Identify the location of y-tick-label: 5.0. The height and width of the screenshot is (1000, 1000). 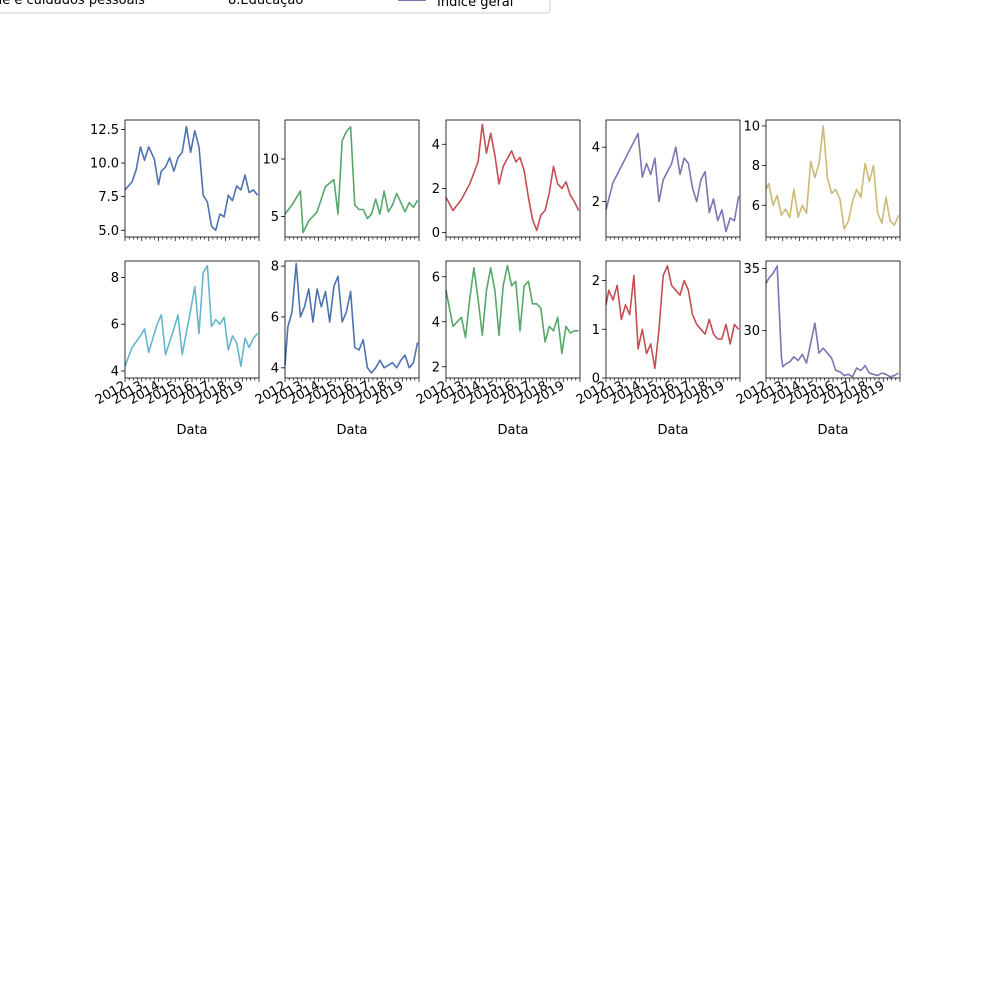
(108, 231).